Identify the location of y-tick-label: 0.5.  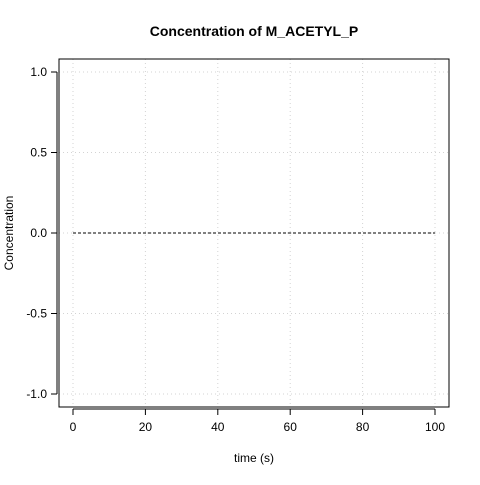
(38, 153).